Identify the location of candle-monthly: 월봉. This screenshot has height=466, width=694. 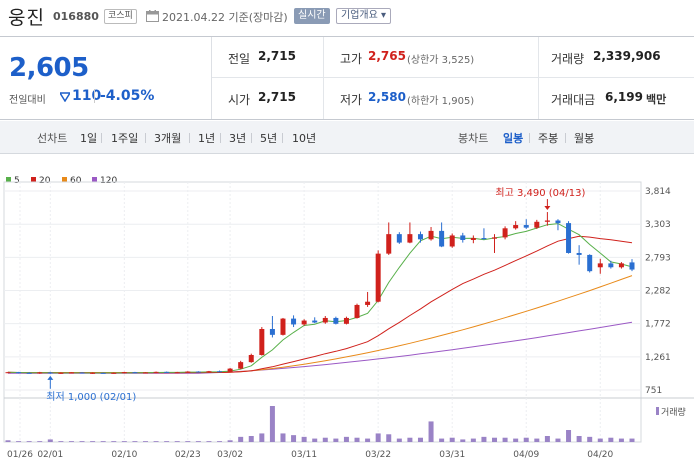
(584, 138).